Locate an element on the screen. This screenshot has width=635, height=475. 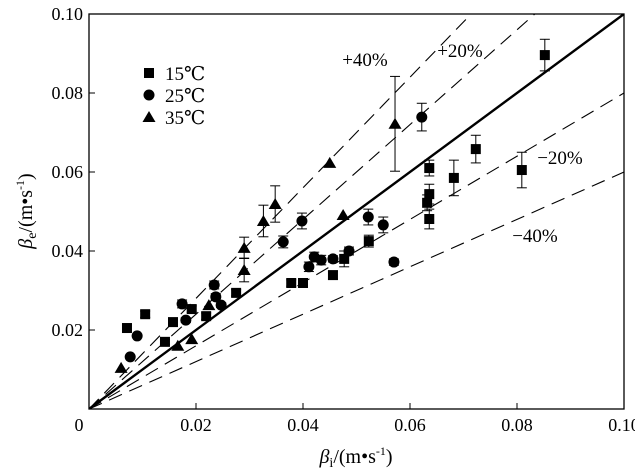
x-axis-label-sub: i is located at coordinates (331, 463).